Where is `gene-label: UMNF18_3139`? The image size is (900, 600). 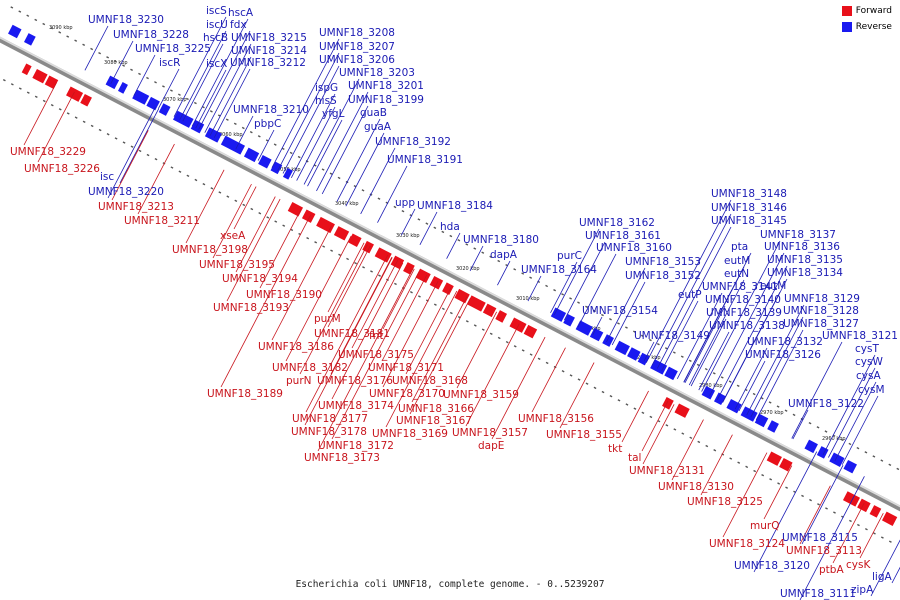 gene-label: UMNF18_3139 is located at coordinates (744, 313).